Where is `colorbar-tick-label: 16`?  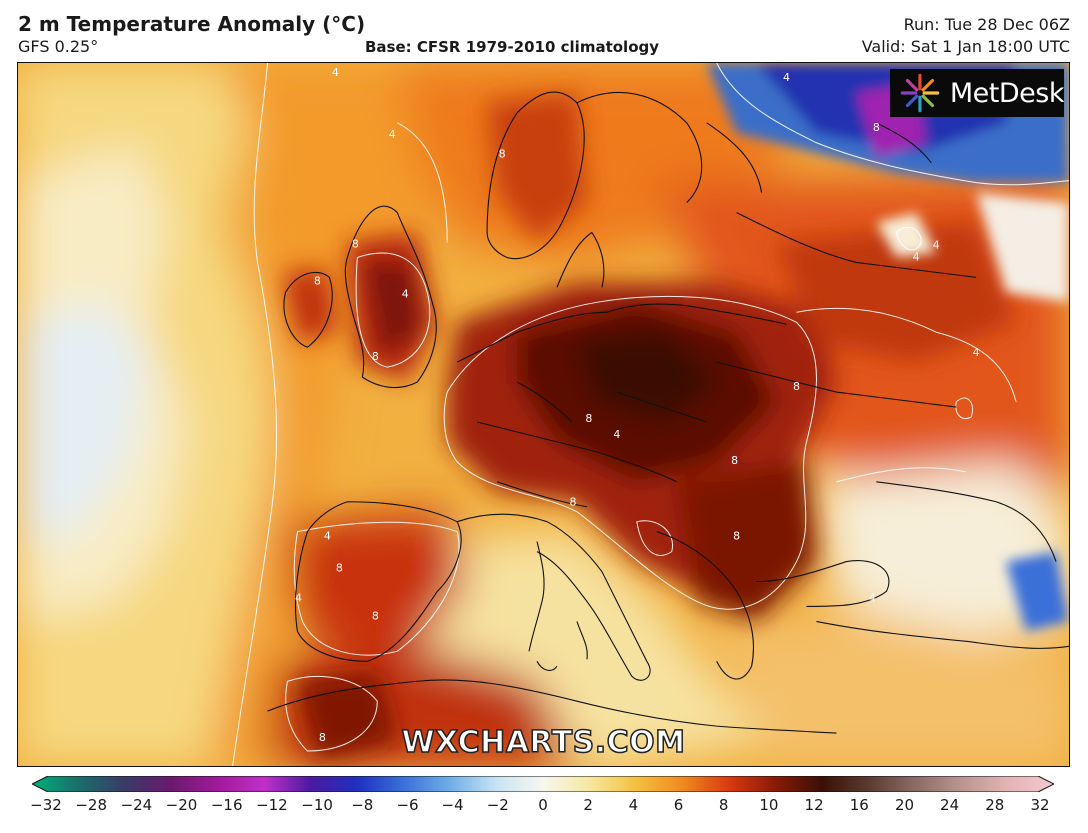
colorbar-tick-label: 16 is located at coordinates (859, 805).